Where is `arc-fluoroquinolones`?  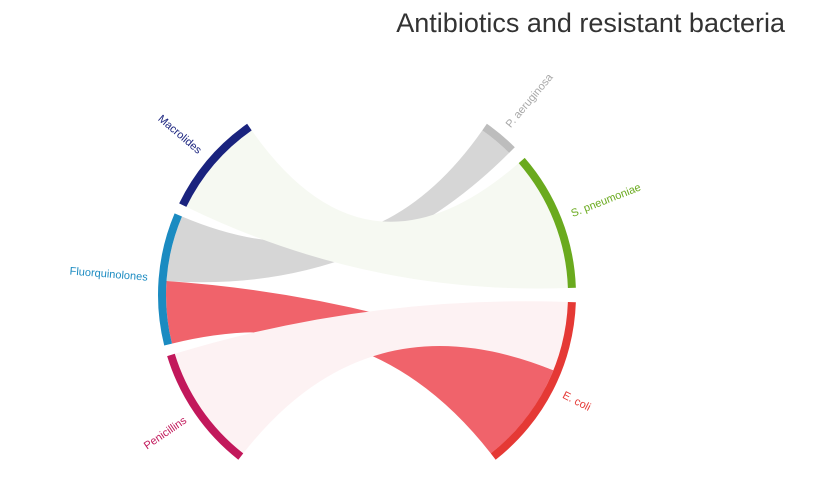 arc-fluoroquinolones is located at coordinates (170, 279).